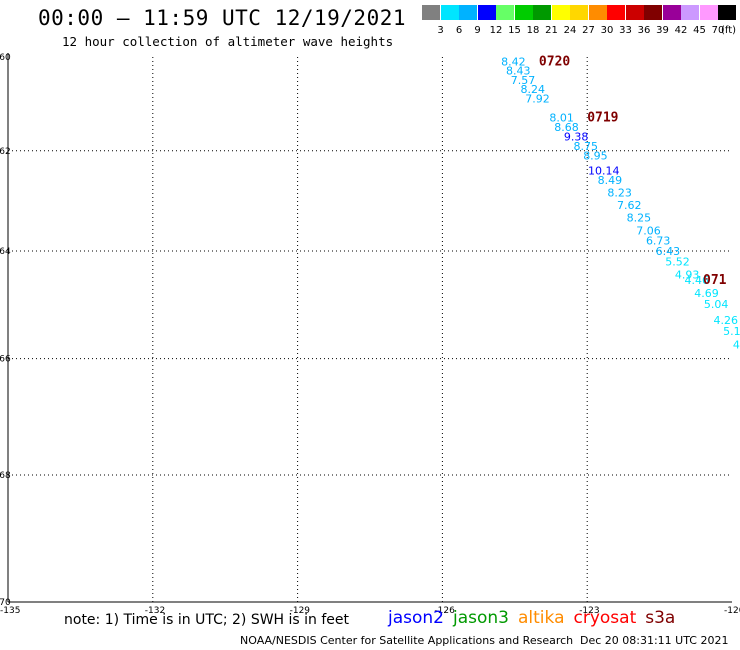 The width and height of the screenshot is (740, 650). I want to click on wave-height-reading: 6.43, so click(668, 251).